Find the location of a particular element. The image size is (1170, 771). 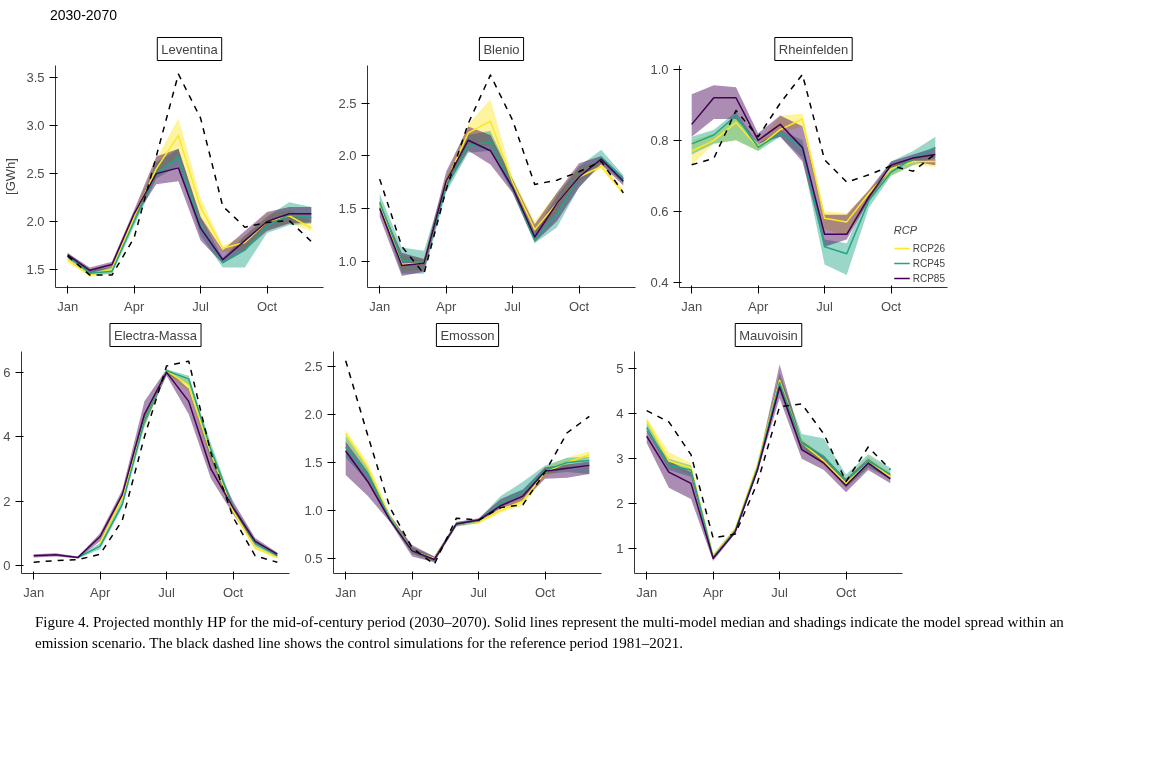

y-tick-label: 6 is located at coordinates (7, 372).